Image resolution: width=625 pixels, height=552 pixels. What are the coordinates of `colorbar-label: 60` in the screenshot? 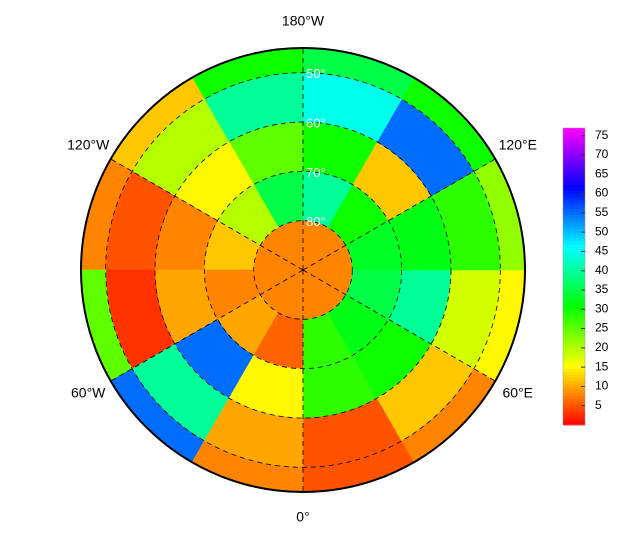 It's located at (602, 193).